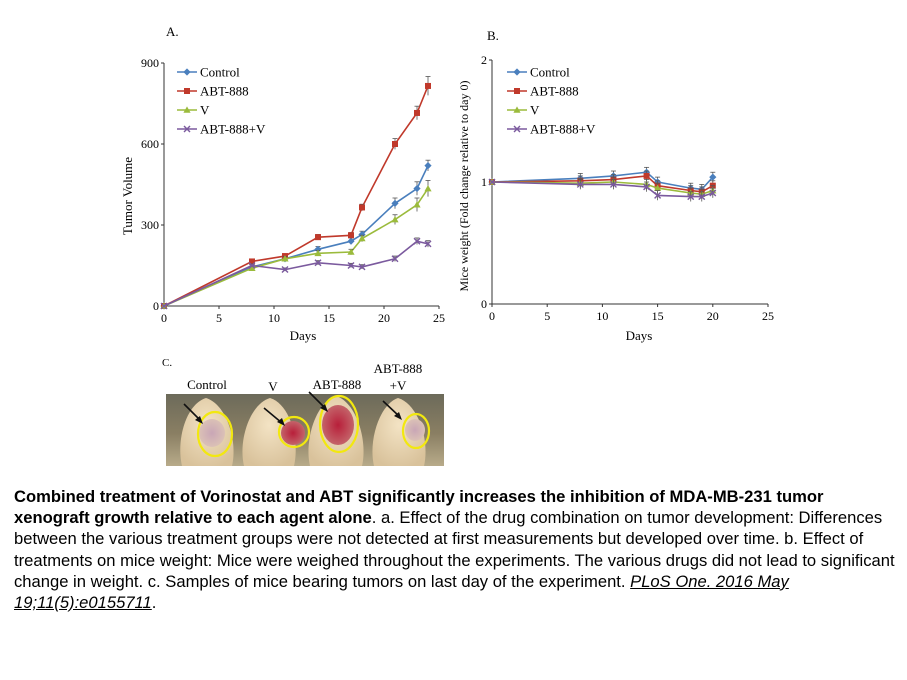 The width and height of the screenshot is (907, 680). I want to click on chart-a-x-tick-label-3: 15, so click(329, 318).